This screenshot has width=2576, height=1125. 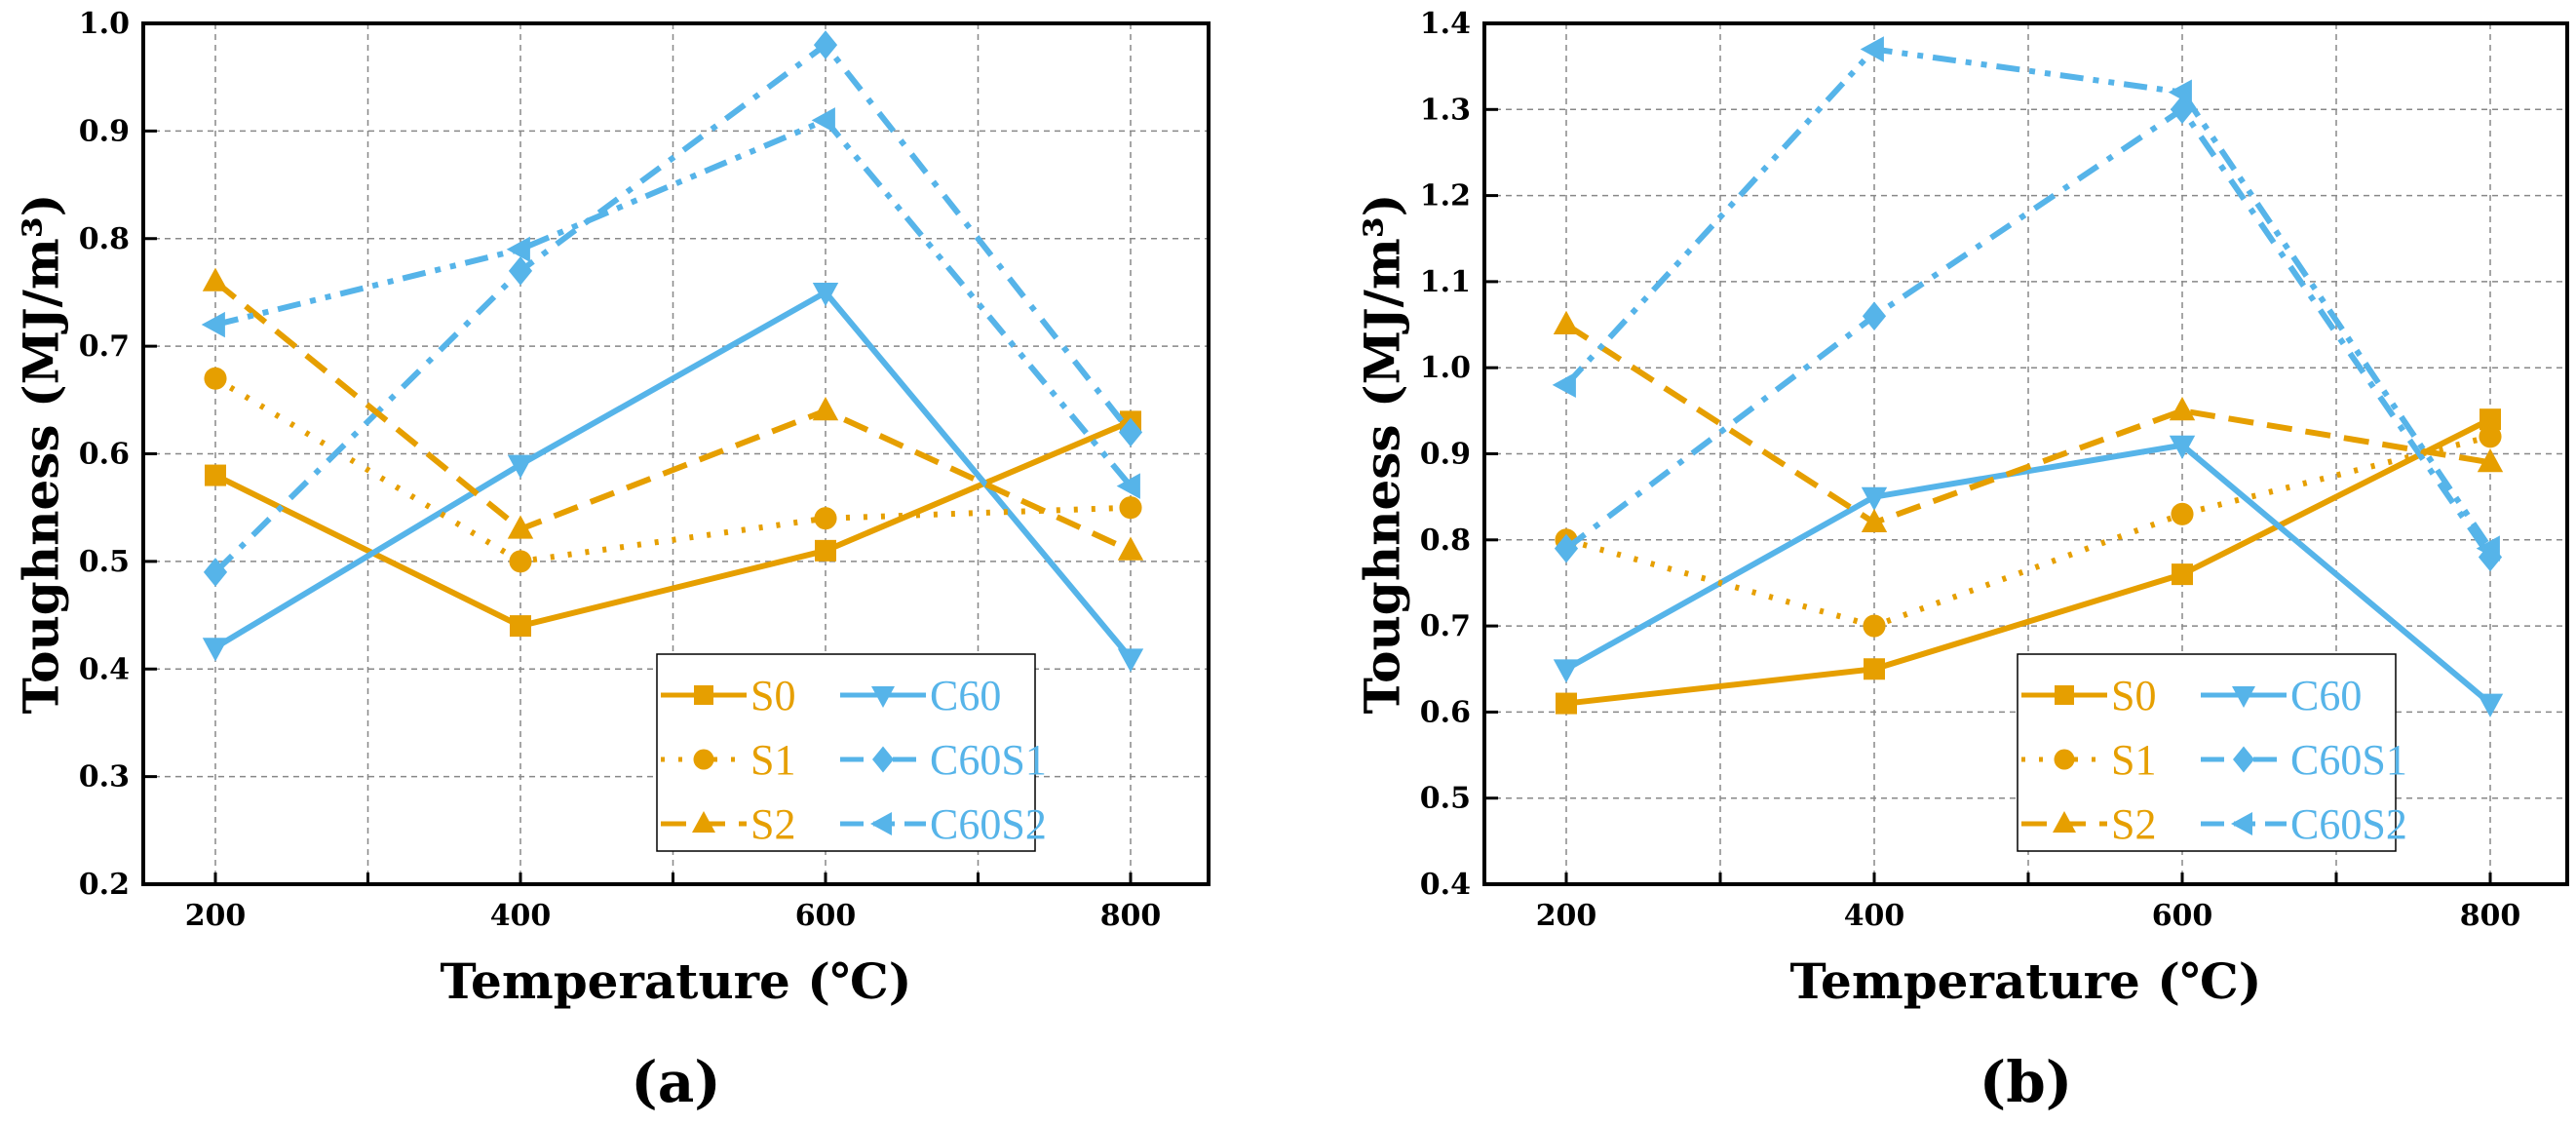 What do you see at coordinates (1445, 110) in the screenshot?
I see `y-tick-label: 1.3` at bounding box center [1445, 110].